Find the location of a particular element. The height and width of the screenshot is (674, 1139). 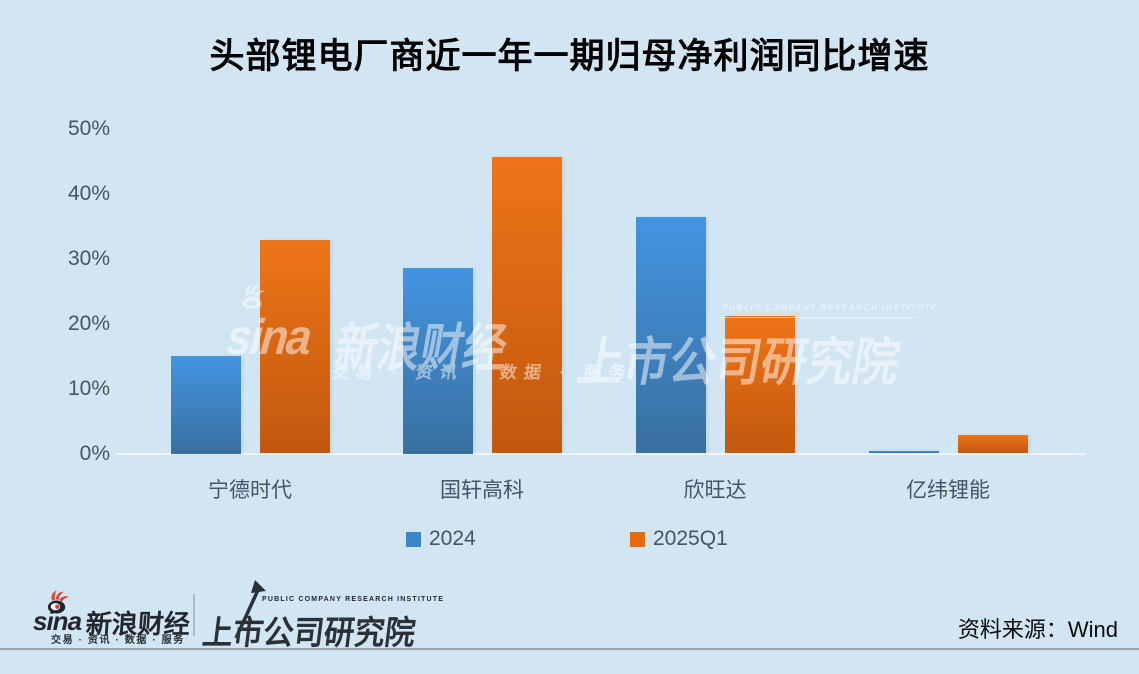

legend-item-2024: 2024 is located at coordinates (441, 539).